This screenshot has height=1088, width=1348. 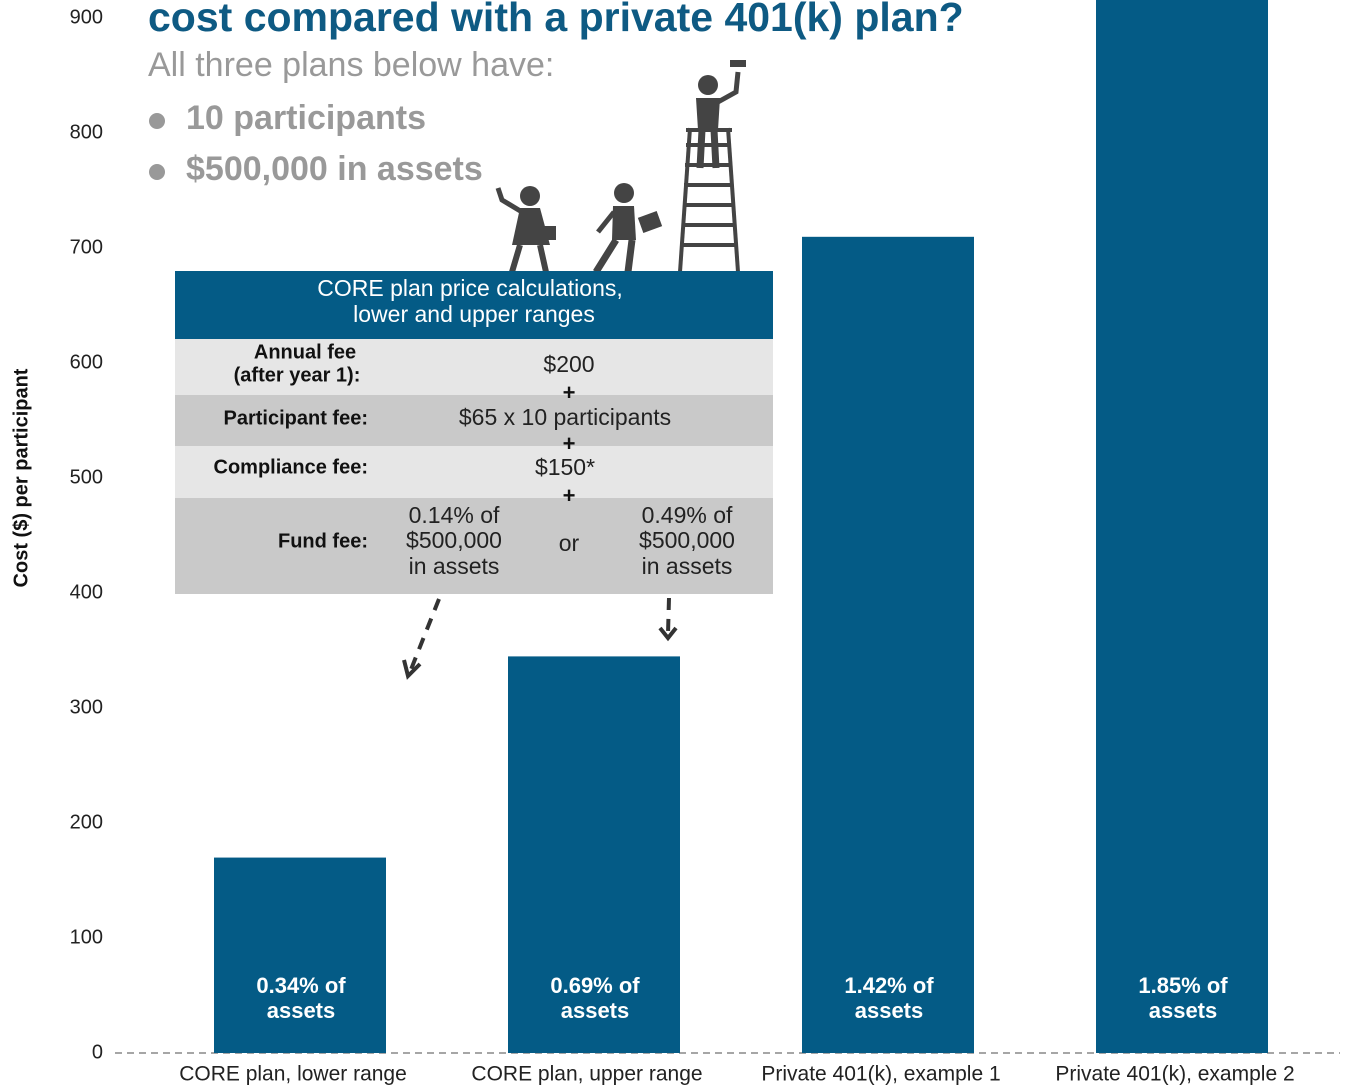 I want to click on fund-high: 0.49% of, so click(x=687, y=515).